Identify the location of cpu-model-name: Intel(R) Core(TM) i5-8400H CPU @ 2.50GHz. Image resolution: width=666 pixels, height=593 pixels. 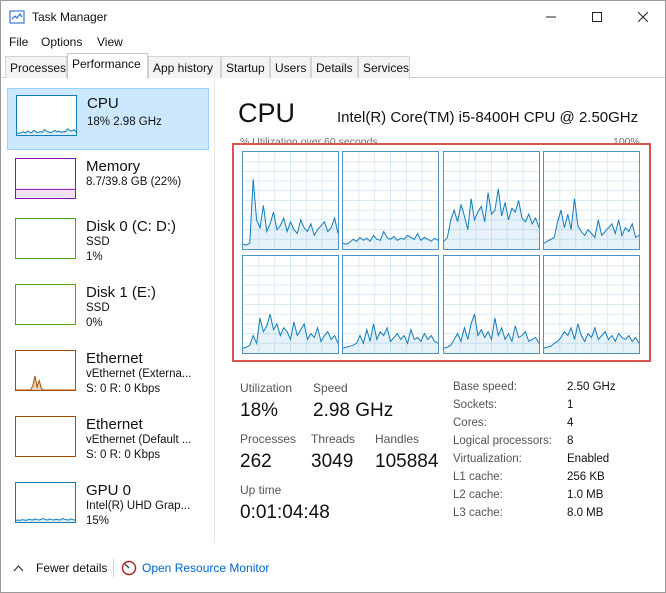
(488, 117).